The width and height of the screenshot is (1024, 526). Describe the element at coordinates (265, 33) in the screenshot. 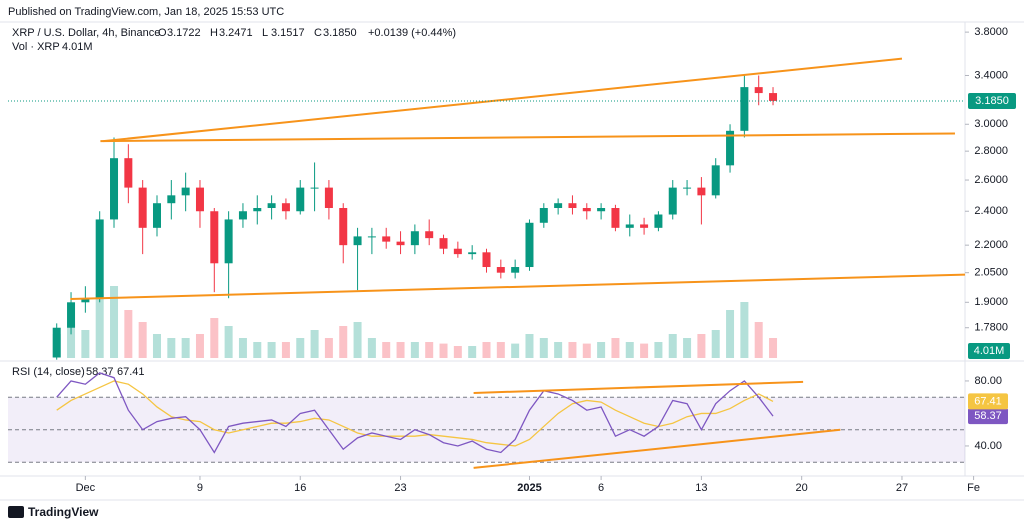

I see `ohlc-label: L` at that location.